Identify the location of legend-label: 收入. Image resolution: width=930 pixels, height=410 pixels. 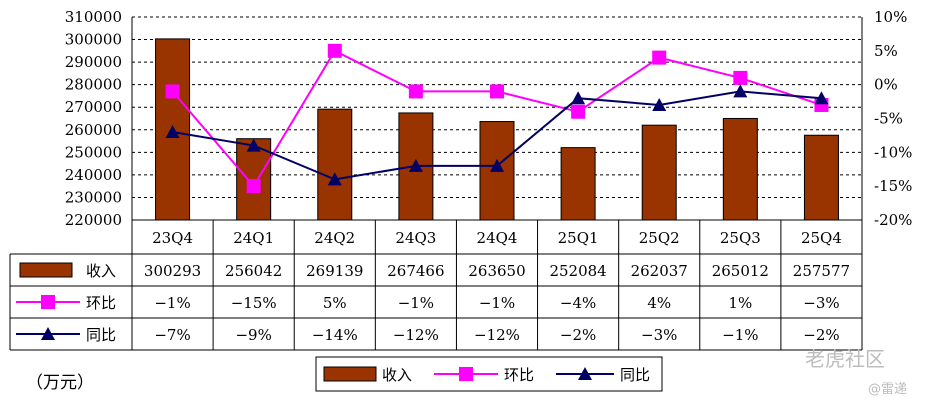
(397, 375).